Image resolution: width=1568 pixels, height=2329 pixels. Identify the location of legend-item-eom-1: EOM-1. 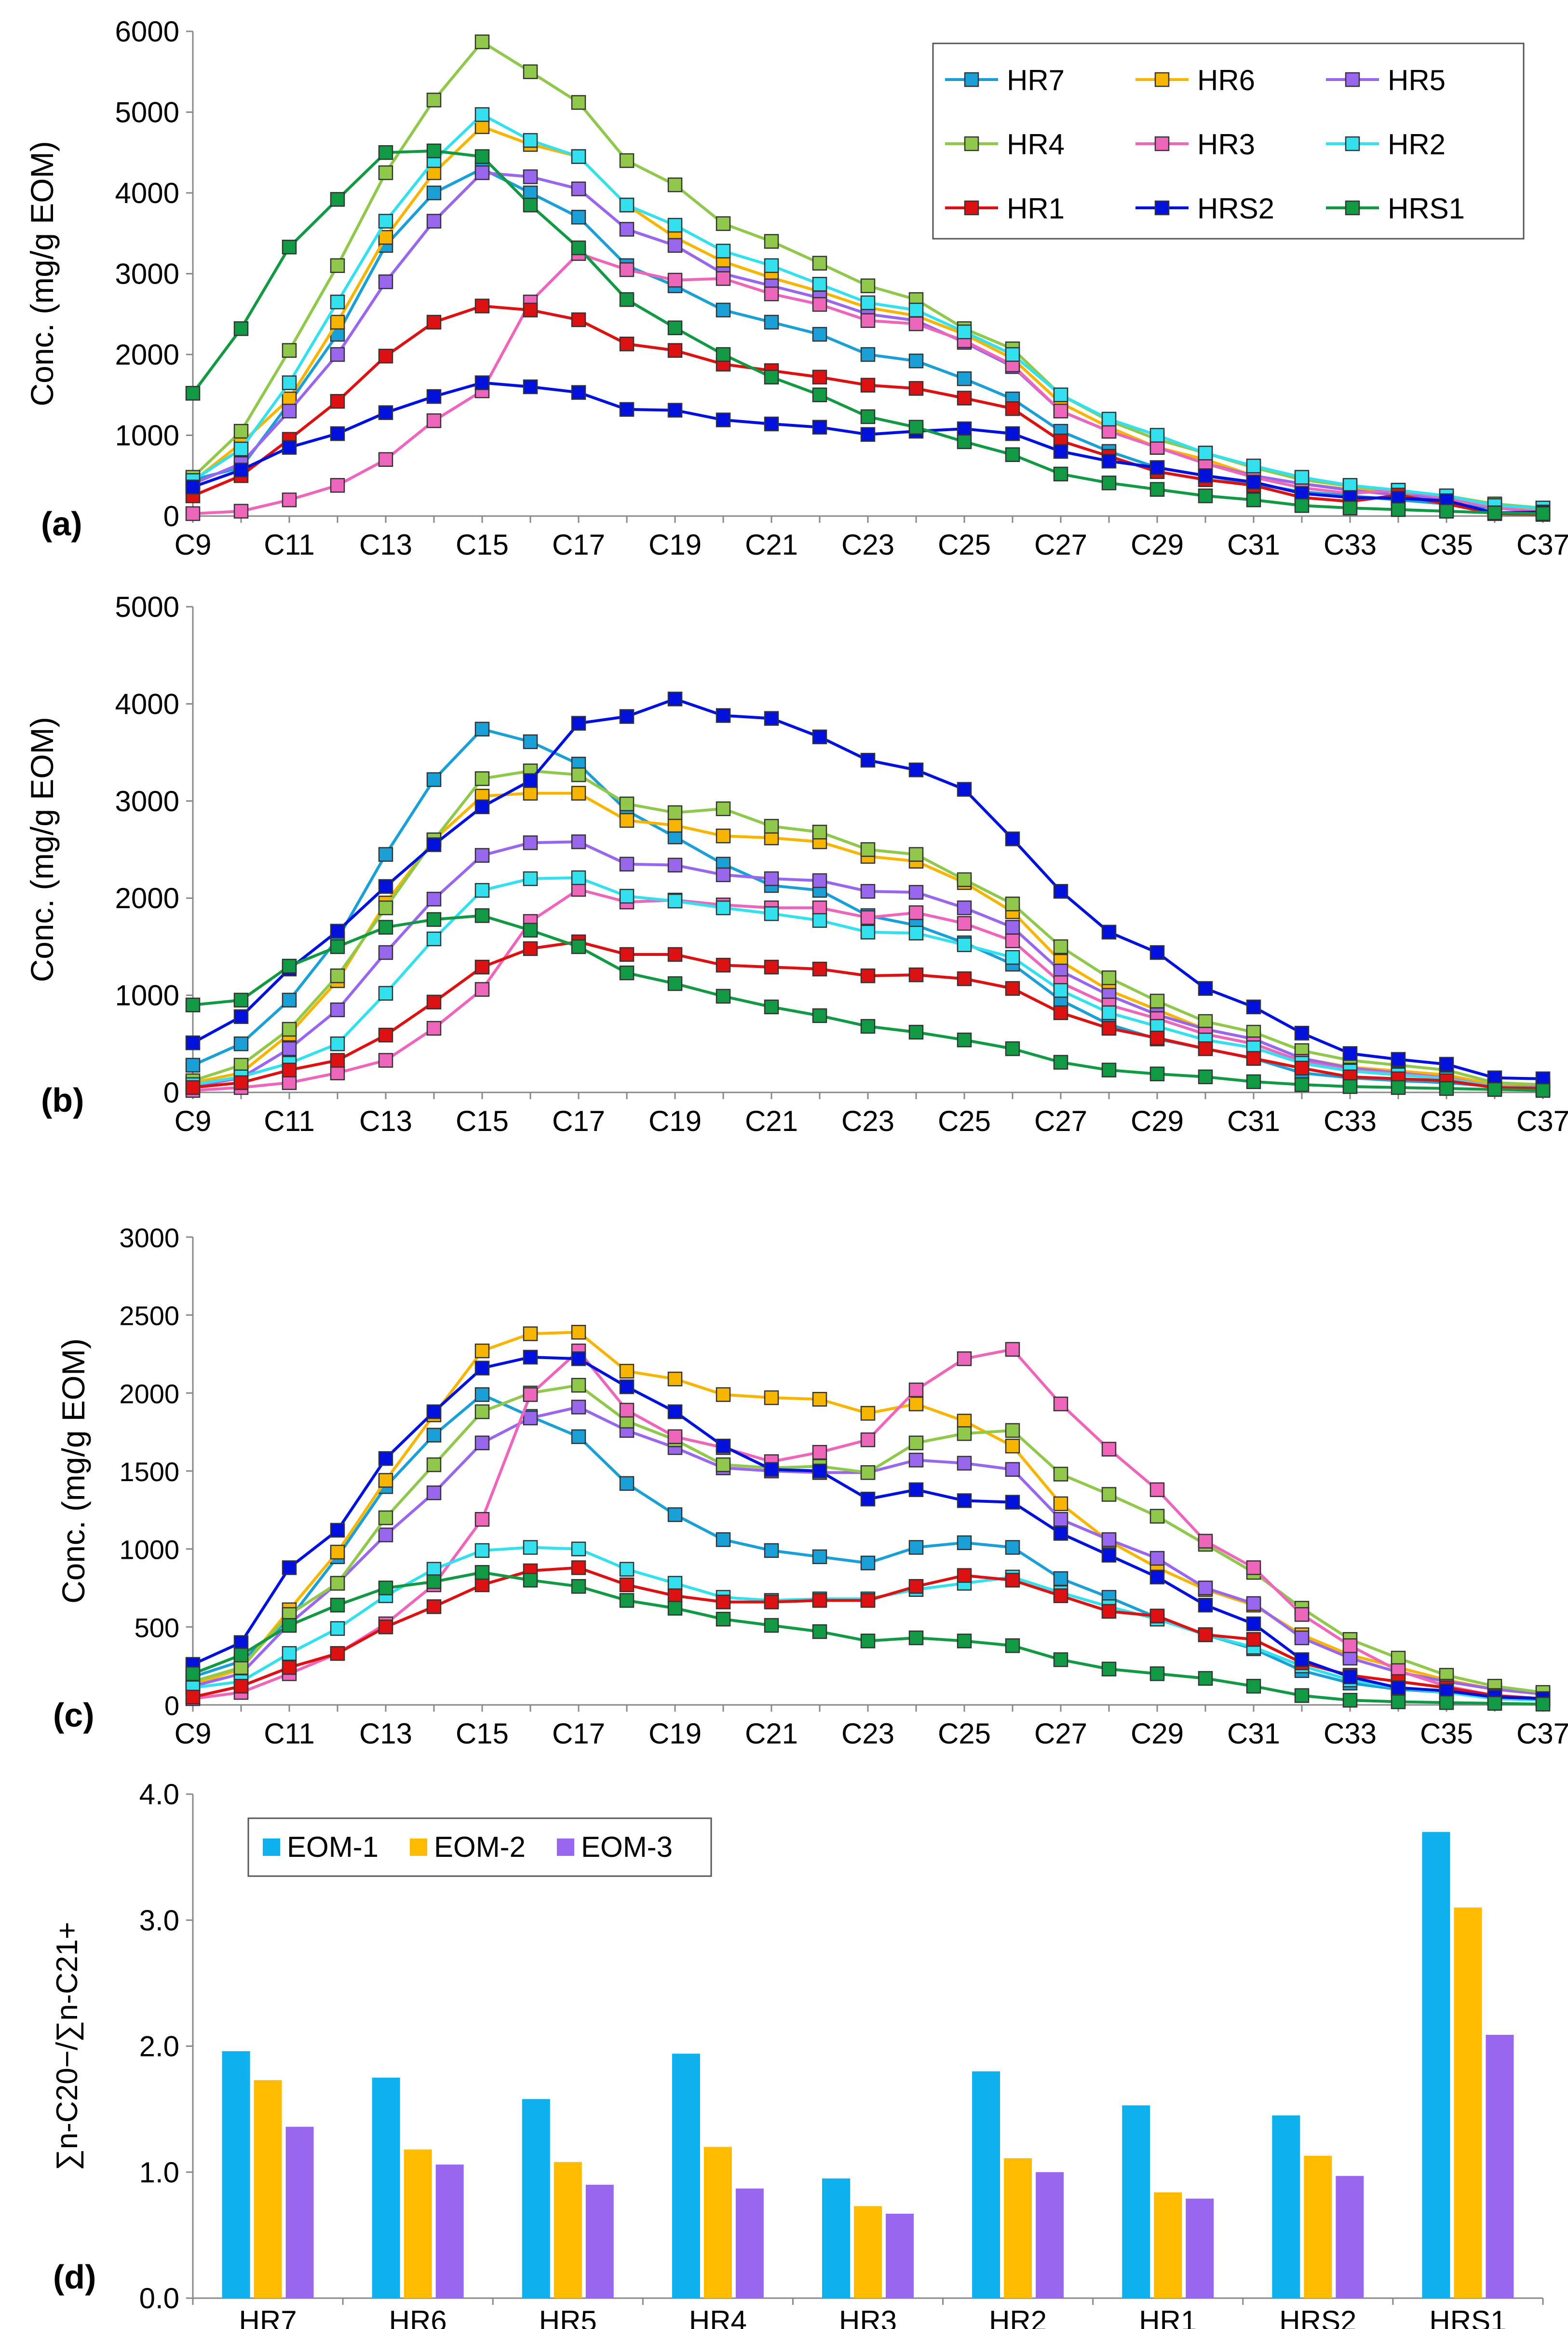
(320, 1847).